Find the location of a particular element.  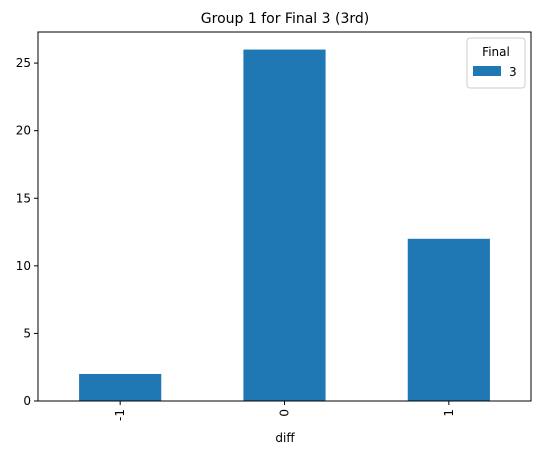

legend: Final 3 is located at coordinates (496, 63).